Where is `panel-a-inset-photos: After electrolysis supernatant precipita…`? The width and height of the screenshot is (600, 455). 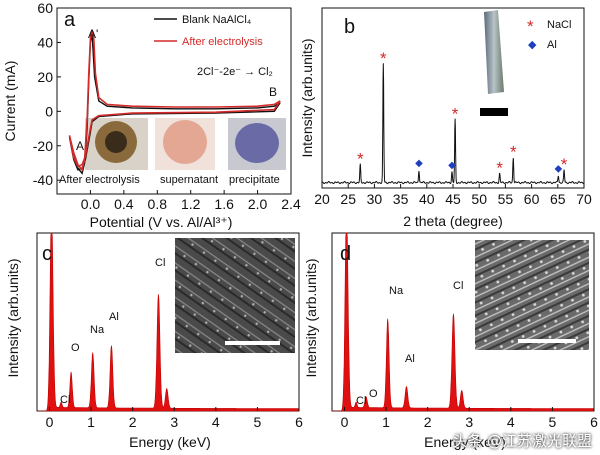 panel-a-inset-photos: After electrolysis supernatant precipita… is located at coordinates (172, 152).